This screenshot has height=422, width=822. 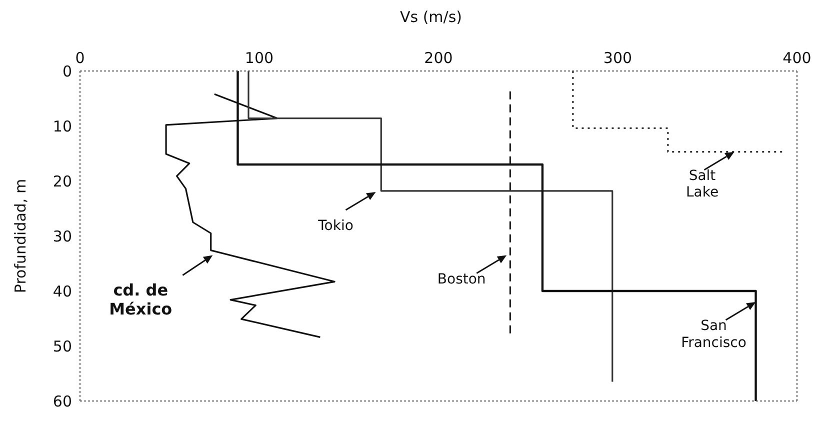 What do you see at coordinates (62, 401) in the screenshot?
I see `y-tick-label: 60` at bounding box center [62, 401].